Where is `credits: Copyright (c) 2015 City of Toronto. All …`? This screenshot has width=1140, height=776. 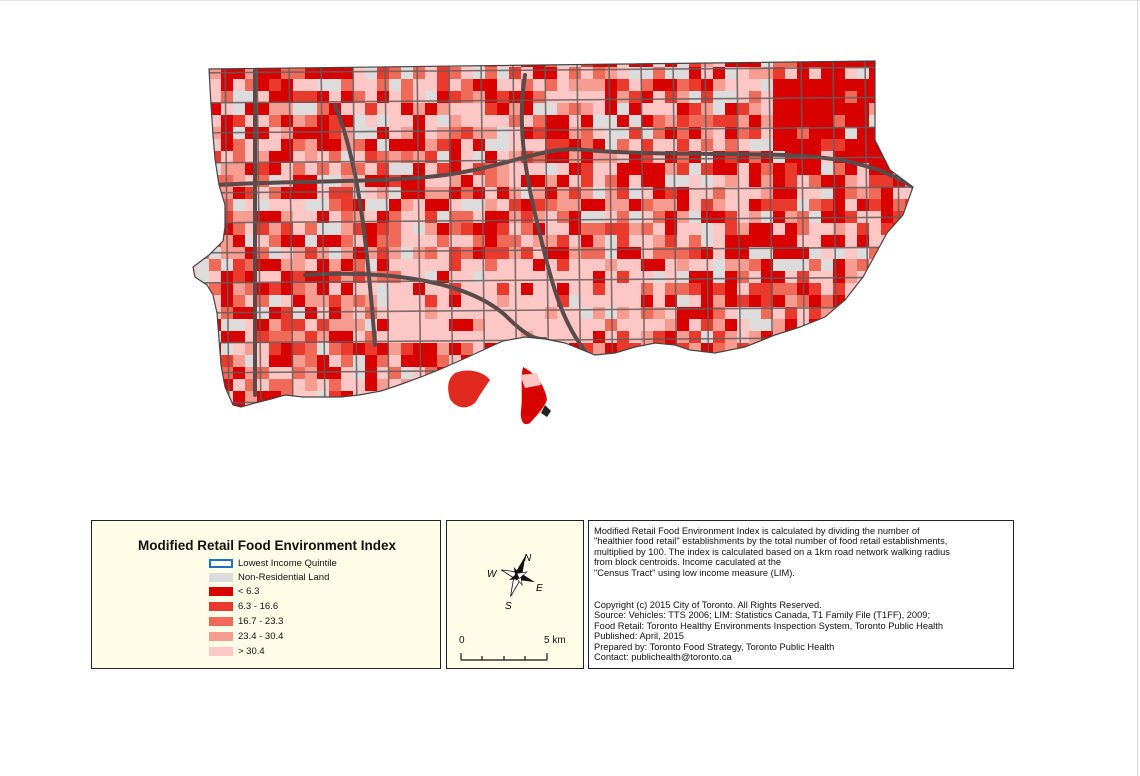 credits: Copyright (c) 2015 City of Toronto. All … is located at coordinates (802, 631).